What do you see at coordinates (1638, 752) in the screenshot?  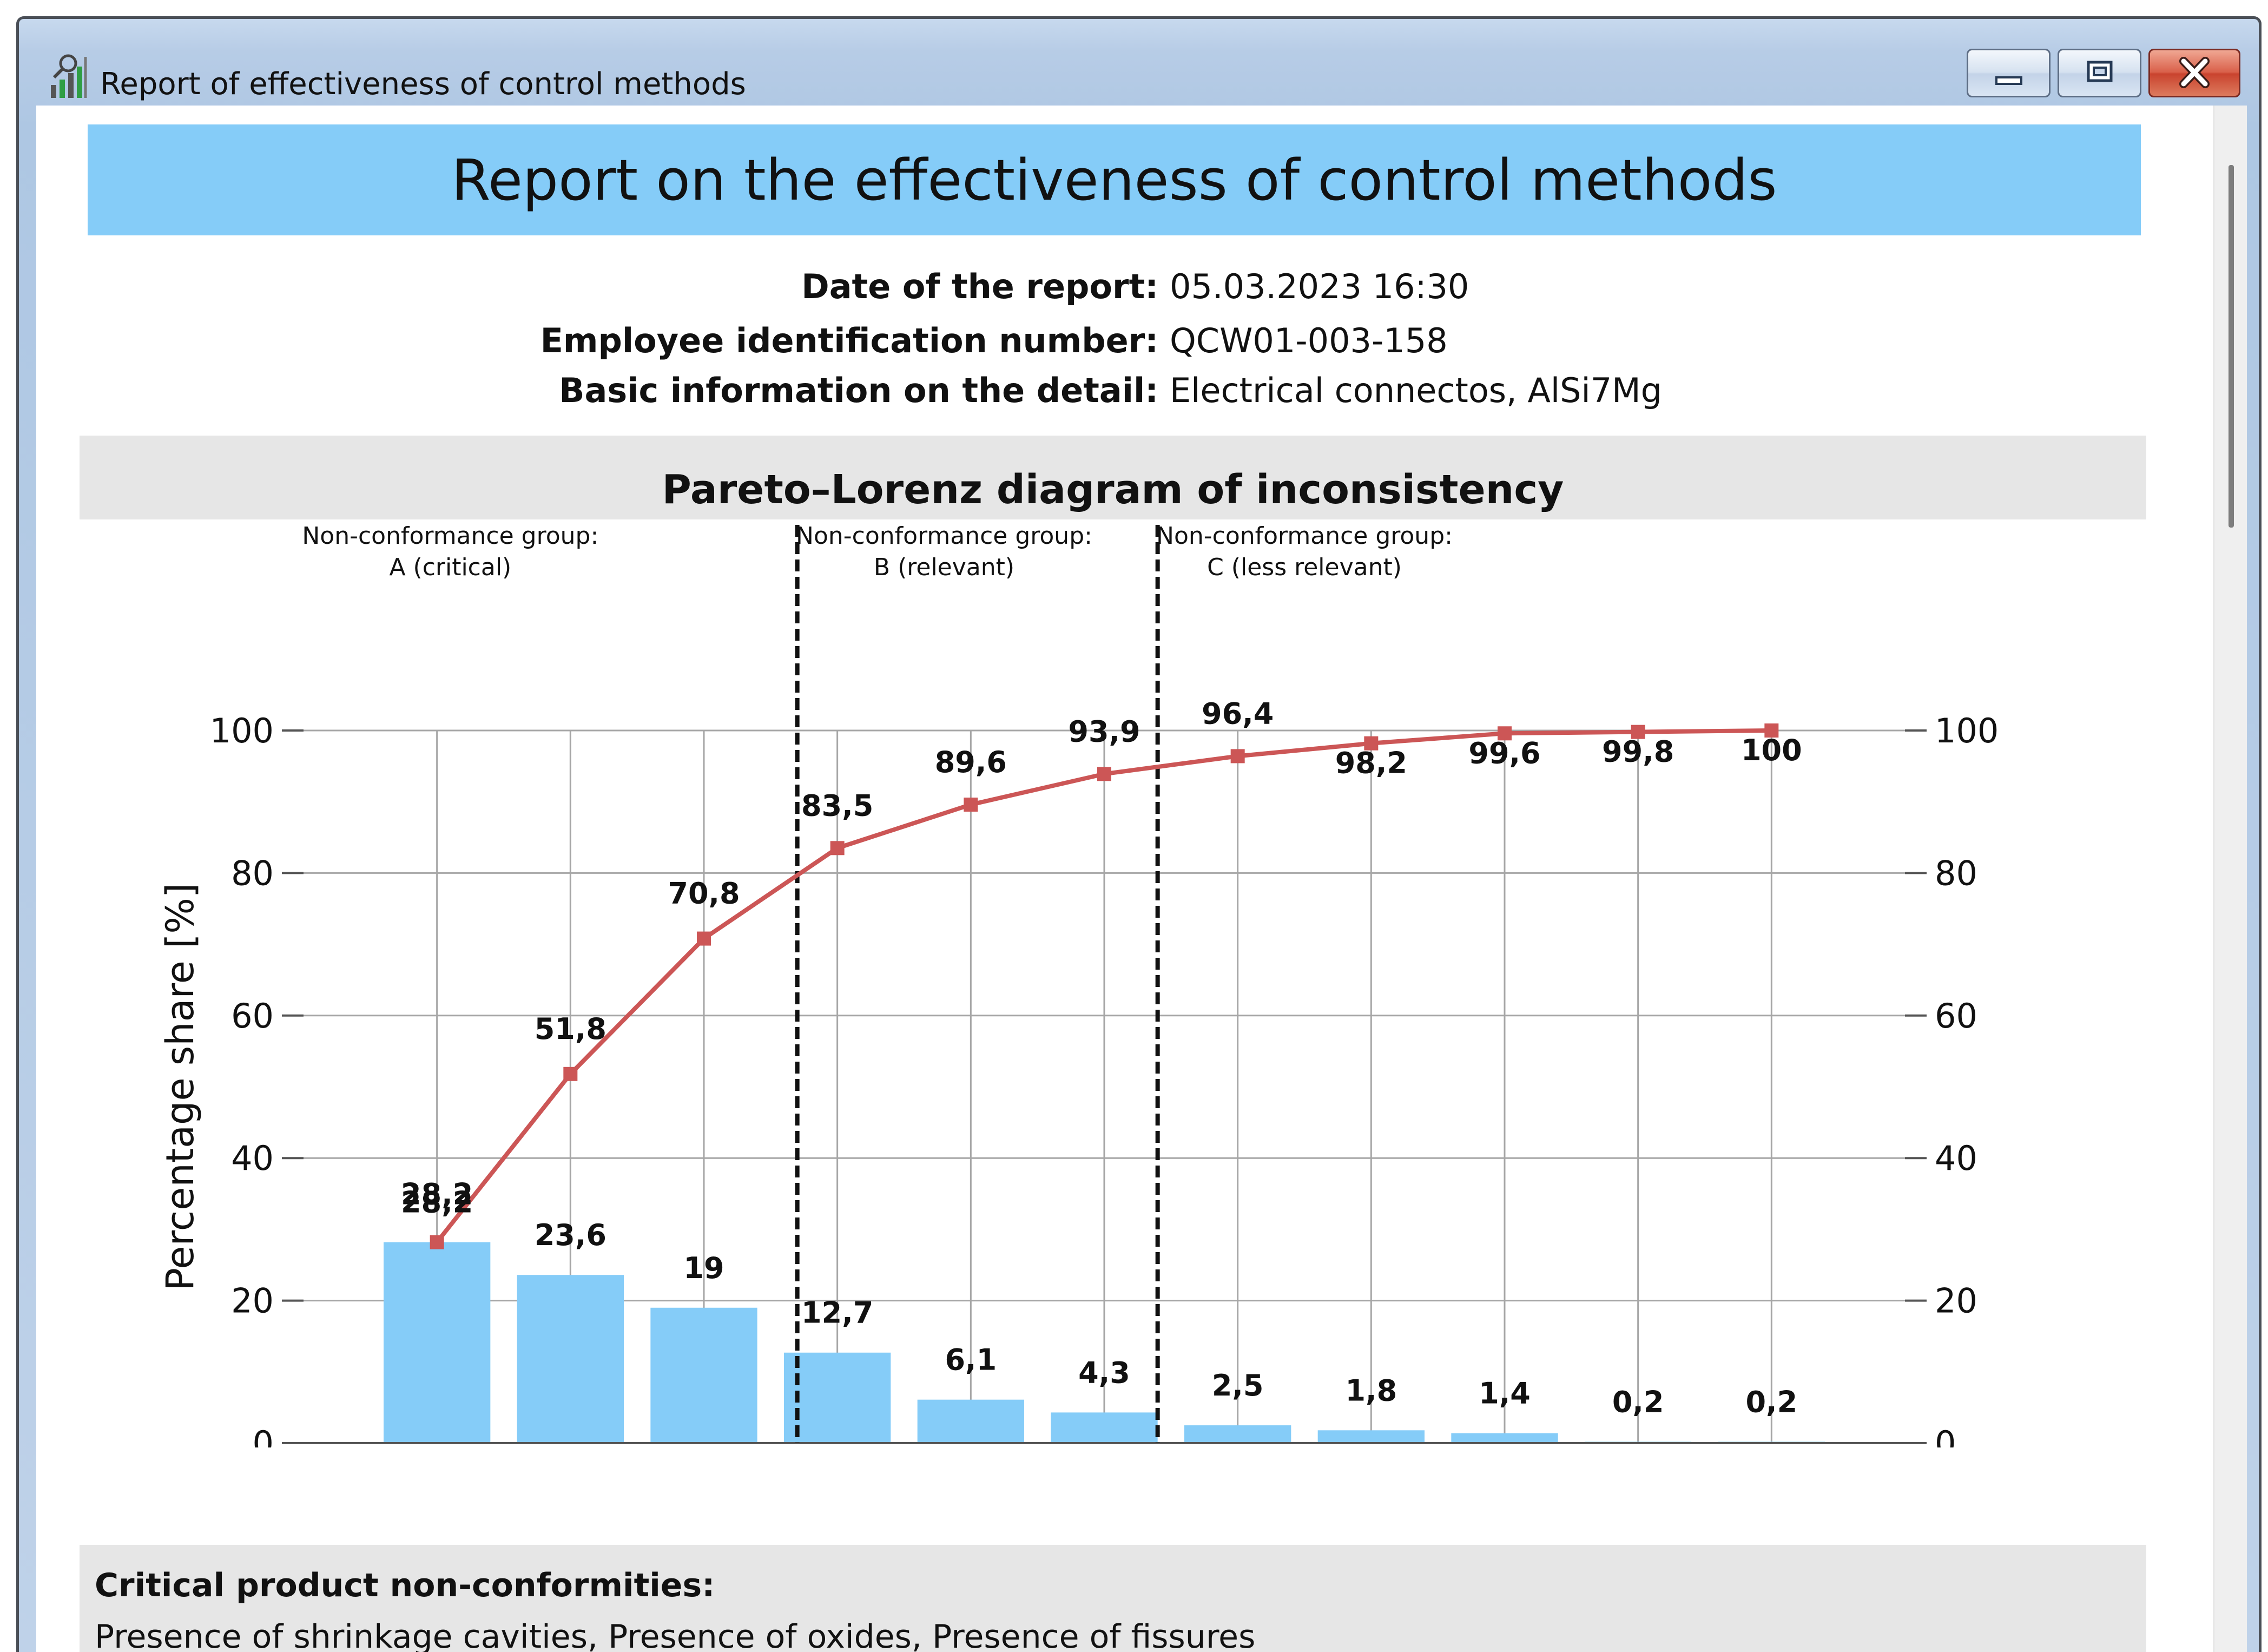 I see `line-data-label: 99,8` at bounding box center [1638, 752].